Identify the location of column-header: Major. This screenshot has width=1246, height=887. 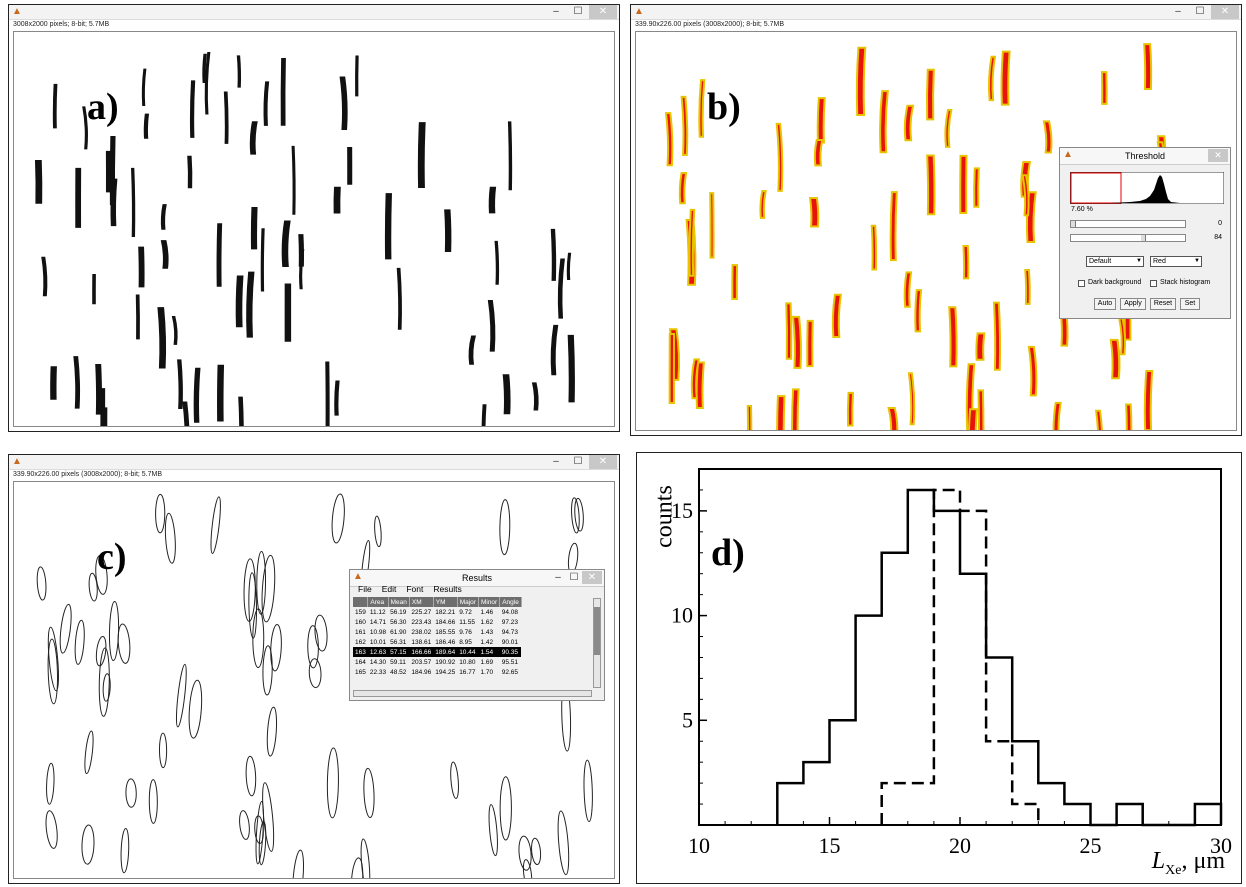
(468, 602).